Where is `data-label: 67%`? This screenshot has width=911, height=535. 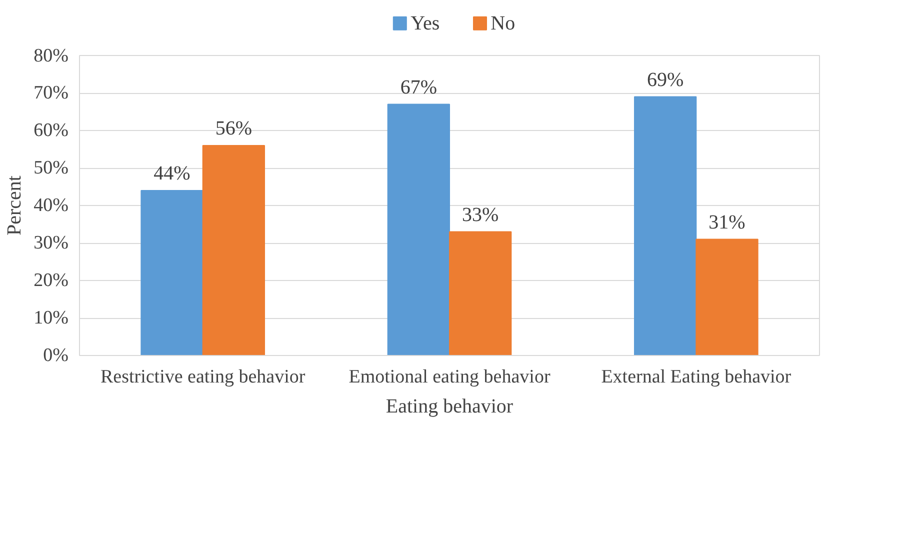 data-label: 67% is located at coordinates (419, 87).